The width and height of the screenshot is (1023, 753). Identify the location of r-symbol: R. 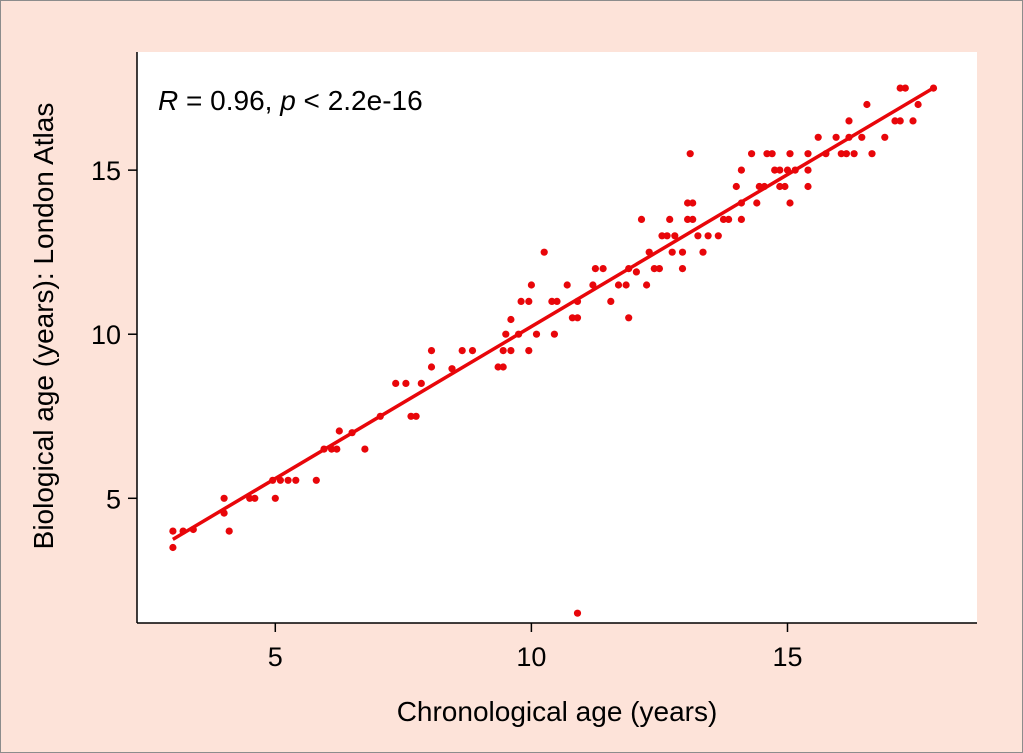
(168, 100).